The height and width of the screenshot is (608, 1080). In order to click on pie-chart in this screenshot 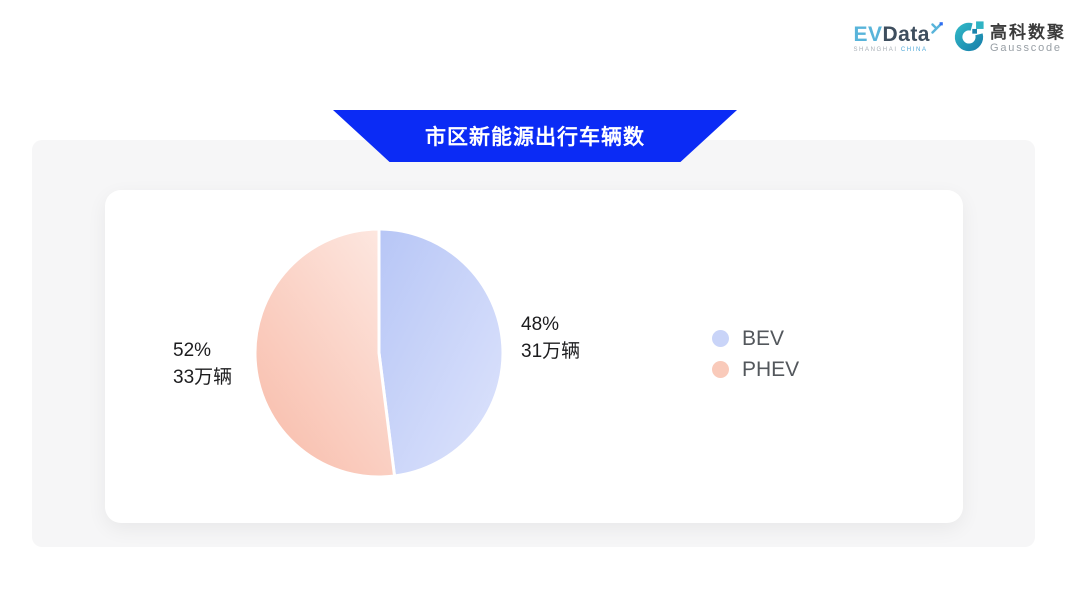, I will do `click(379, 353)`.